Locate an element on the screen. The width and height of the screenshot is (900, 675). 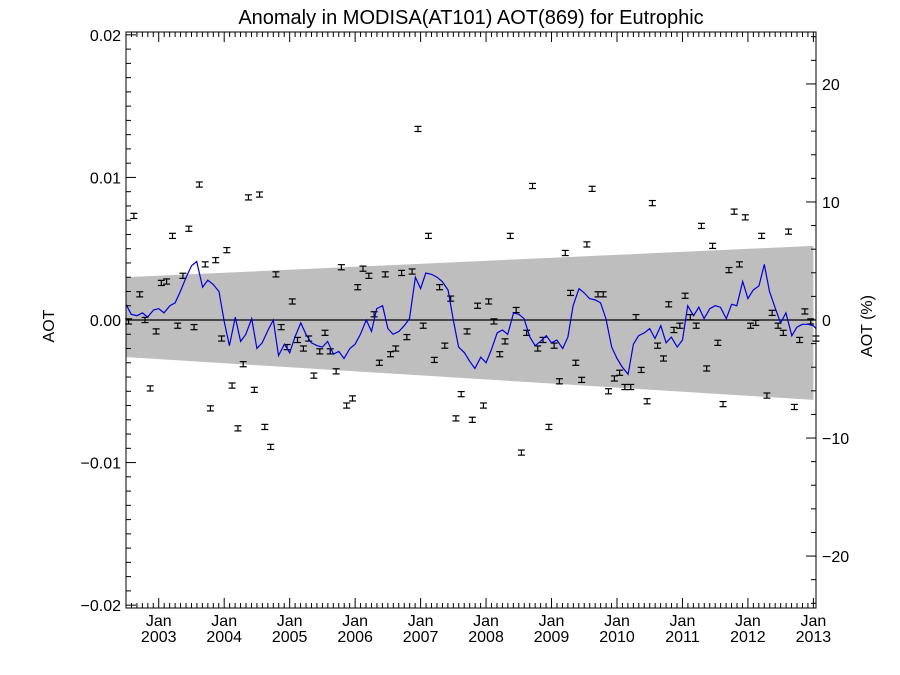
x-tick-label-year: 2007 is located at coordinates (421, 637).